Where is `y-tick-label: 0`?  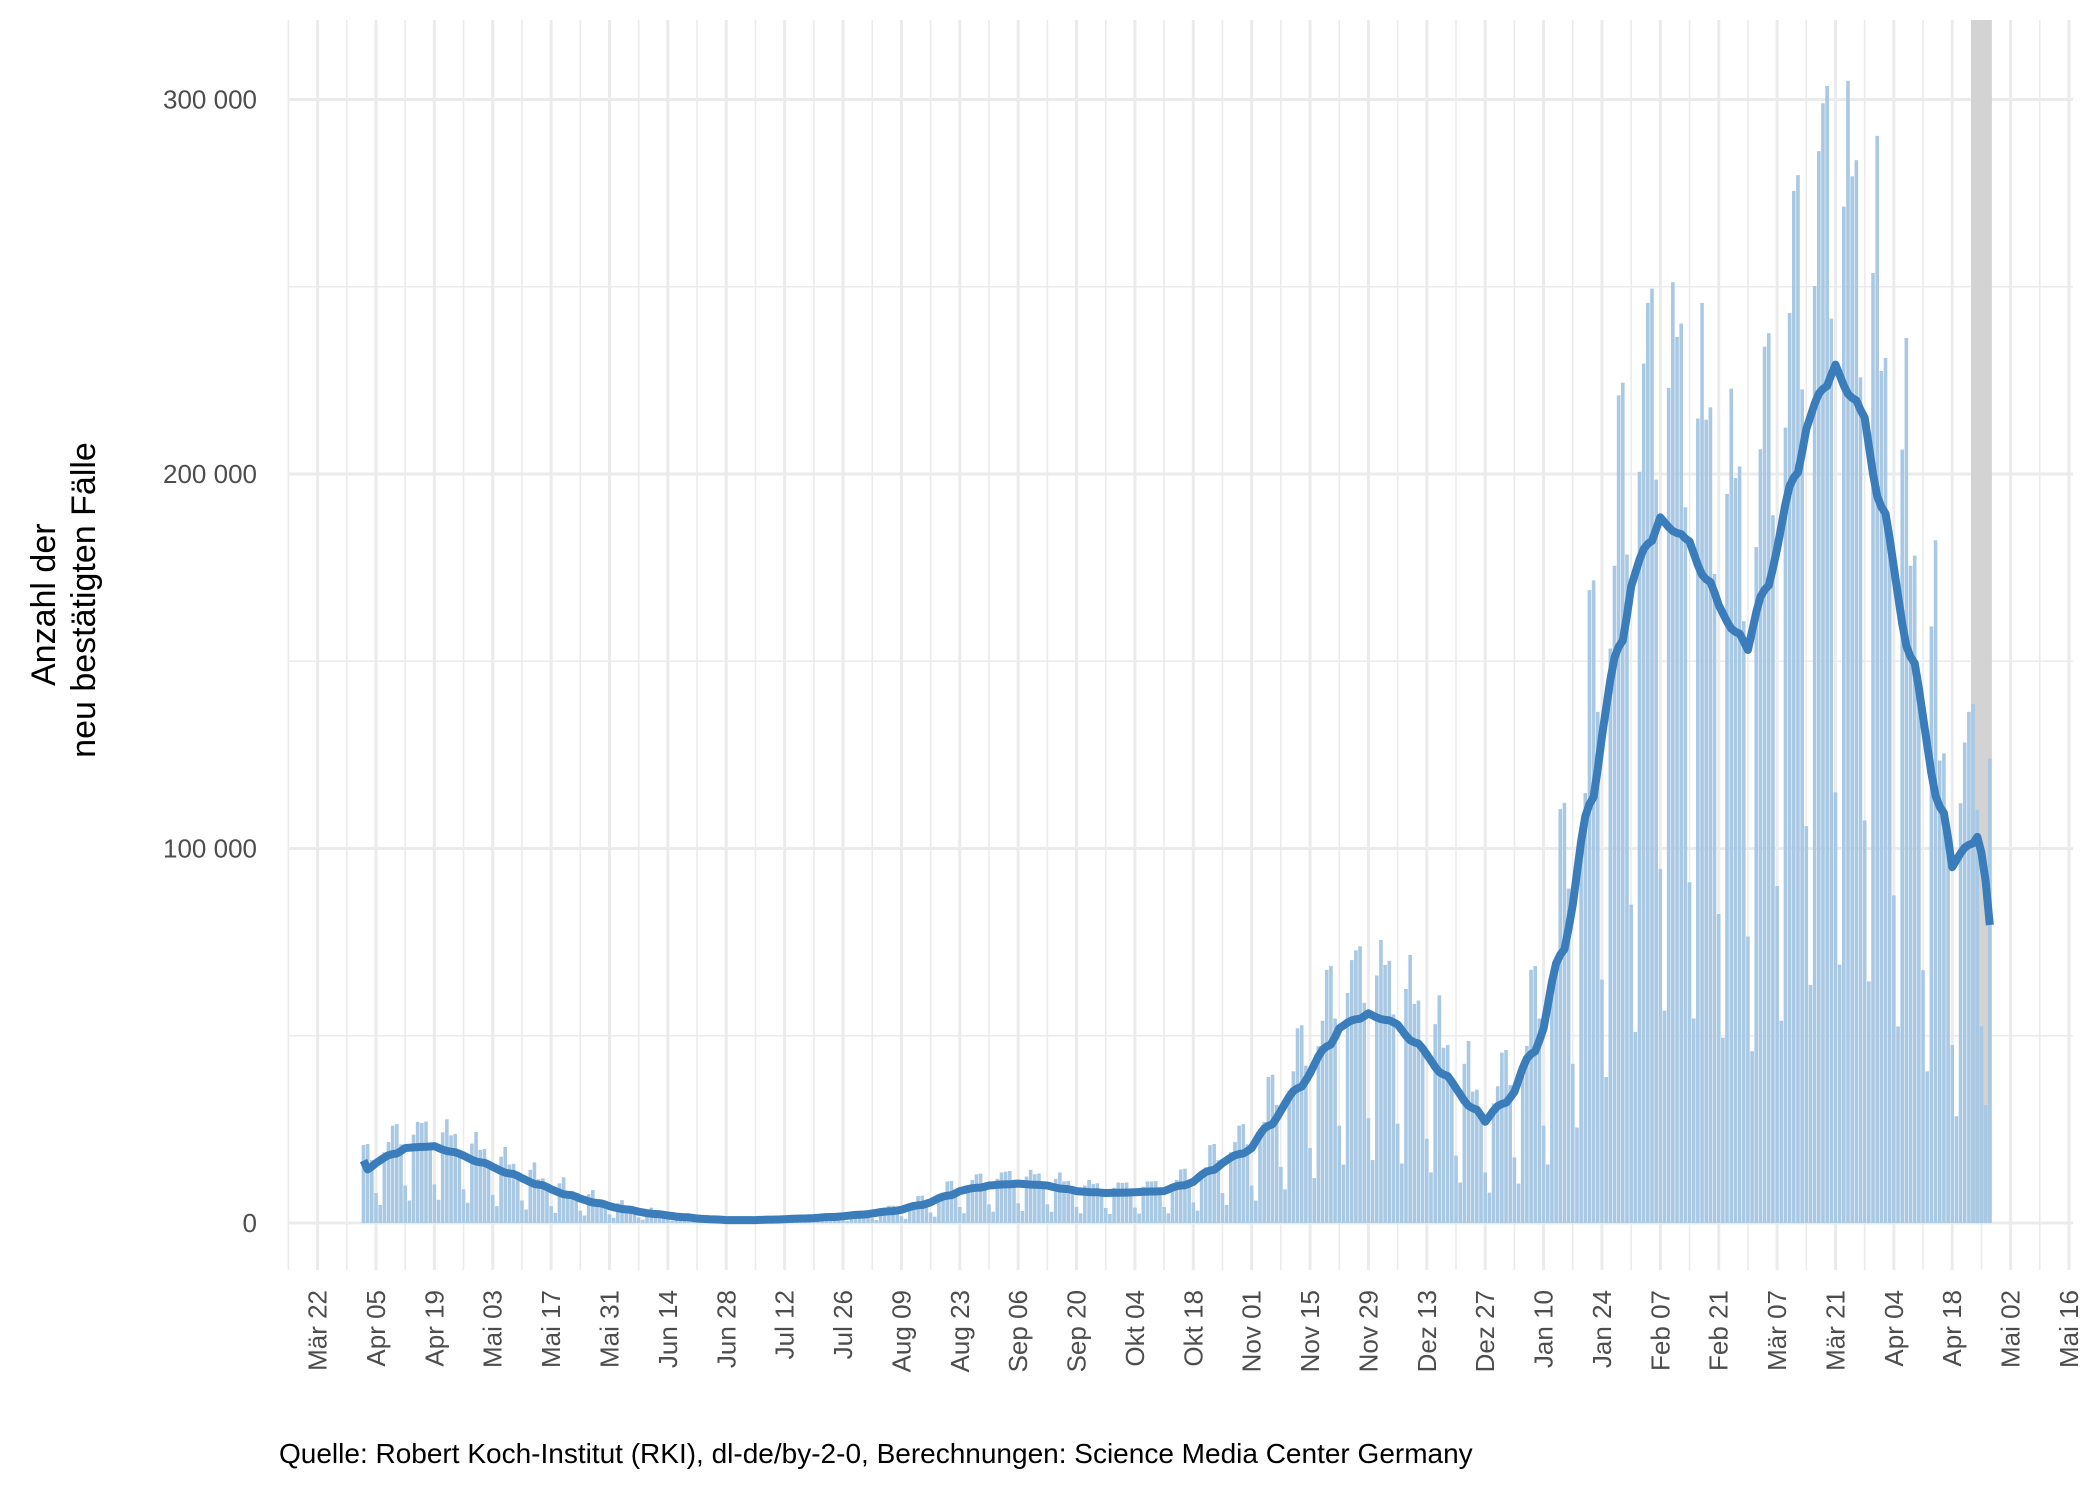
y-tick-label: 0 is located at coordinates (250, 1223).